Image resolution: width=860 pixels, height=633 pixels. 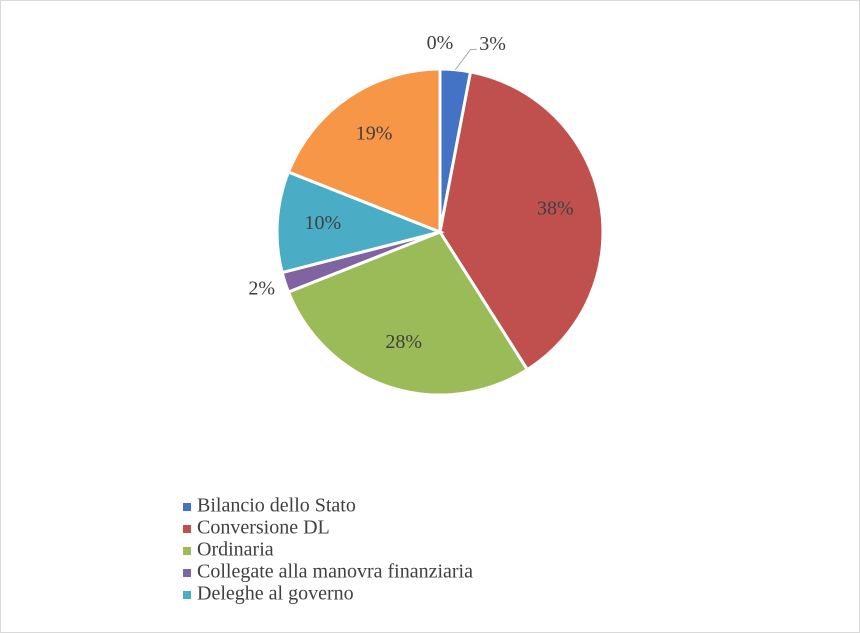 I want to click on data-label: 2%, so click(x=261, y=289).